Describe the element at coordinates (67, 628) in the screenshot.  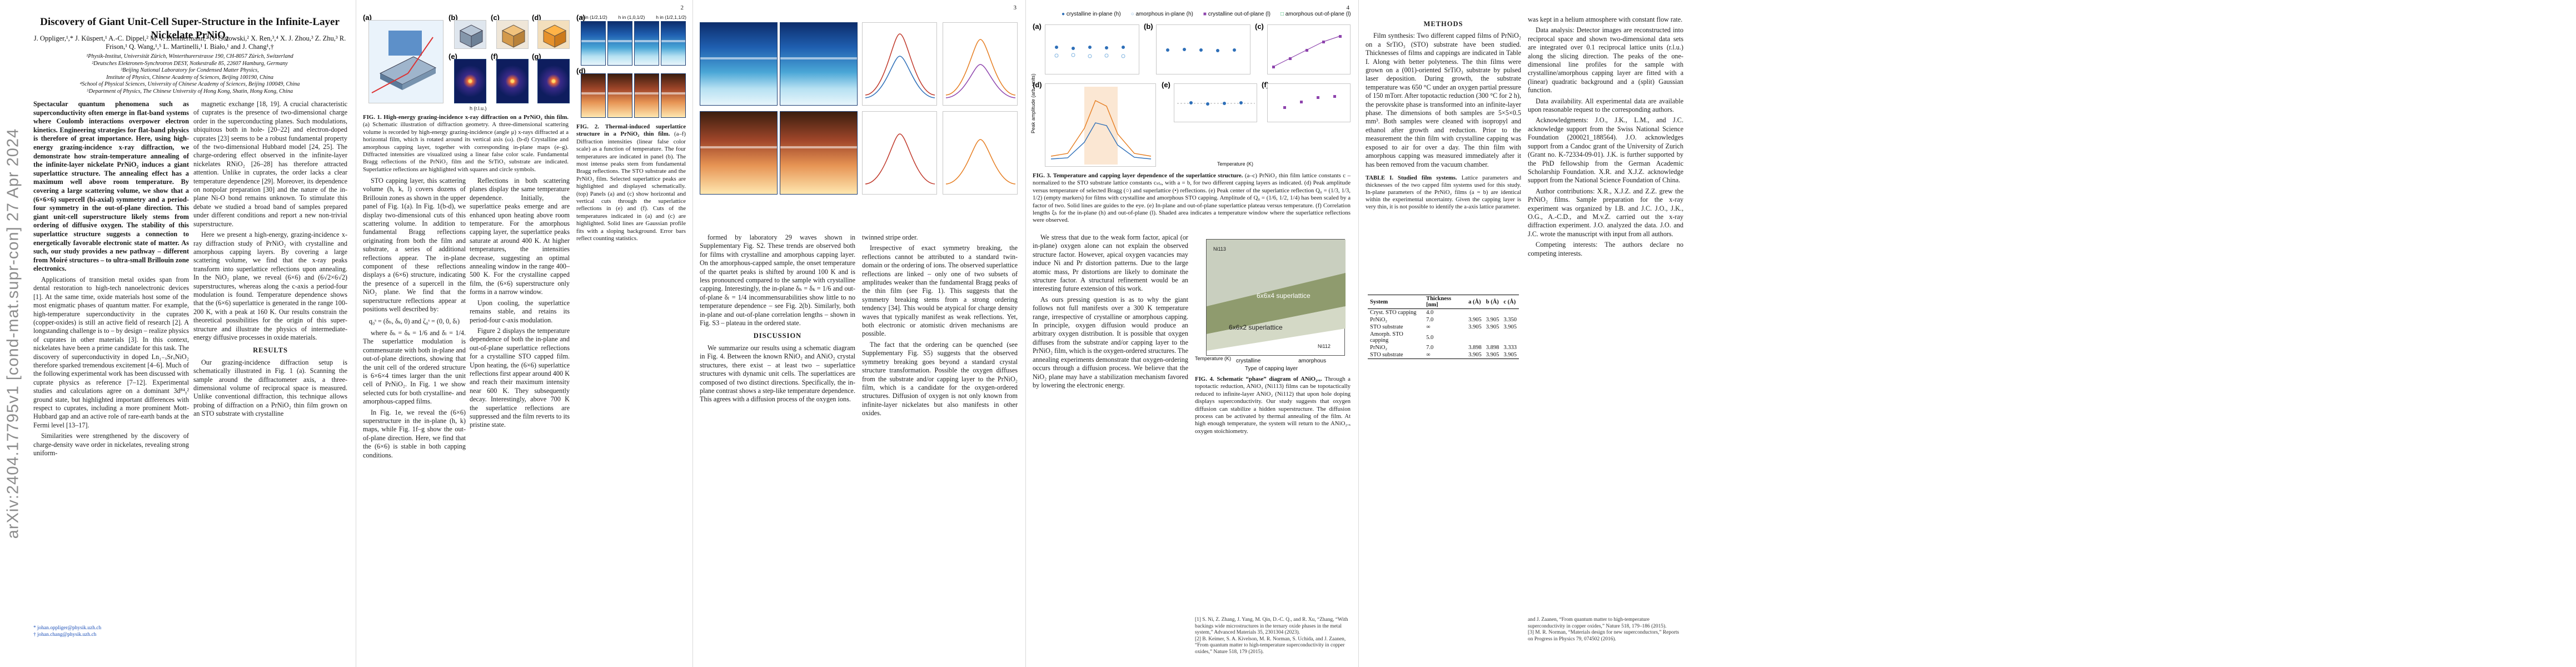
I see `email-link: * johan.oppliger@physik.uzh.ch` at that location.